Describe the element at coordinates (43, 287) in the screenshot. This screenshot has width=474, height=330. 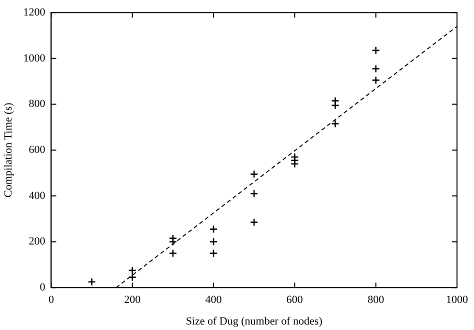
I see `y-tick-label: 0` at that location.